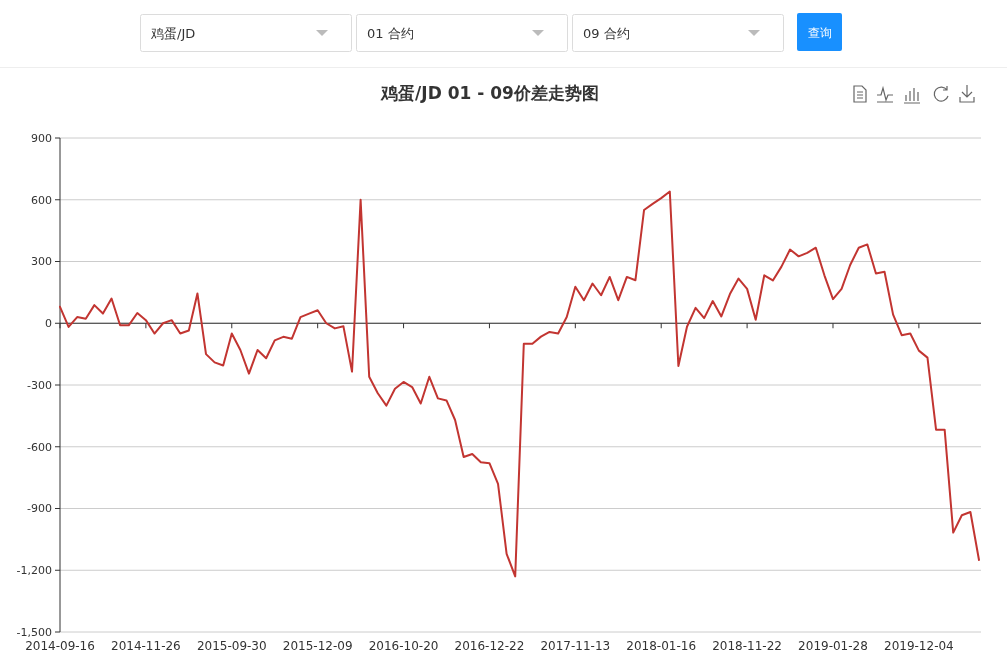  Describe the element at coordinates (39, 447) in the screenshot. I see `y-tick-label: -600` at that location.